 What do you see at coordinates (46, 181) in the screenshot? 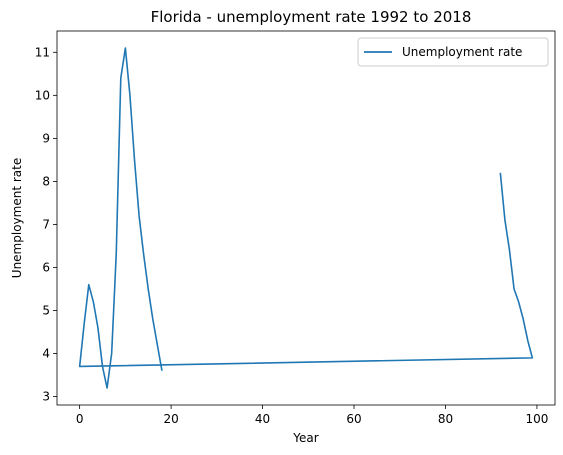
I see `y-tick-label: 8` at bounding box center [46, 181].